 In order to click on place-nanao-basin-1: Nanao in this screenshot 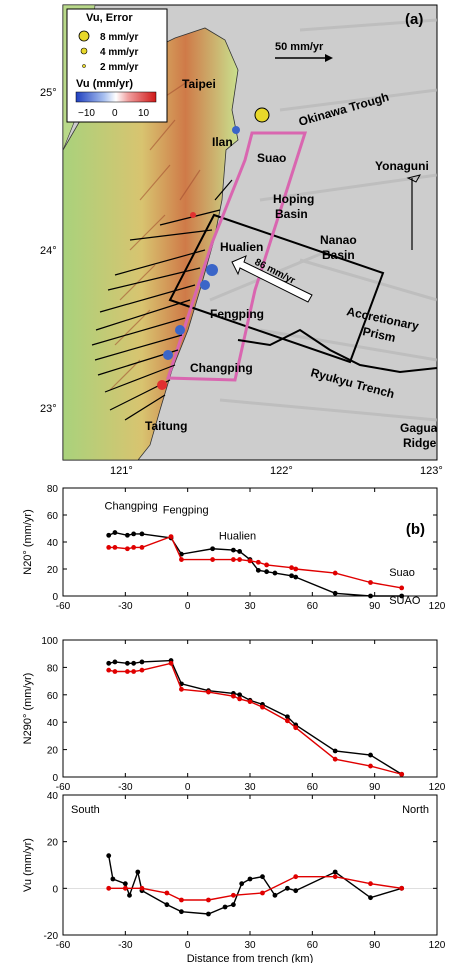, I will do `click(338, 240)`.